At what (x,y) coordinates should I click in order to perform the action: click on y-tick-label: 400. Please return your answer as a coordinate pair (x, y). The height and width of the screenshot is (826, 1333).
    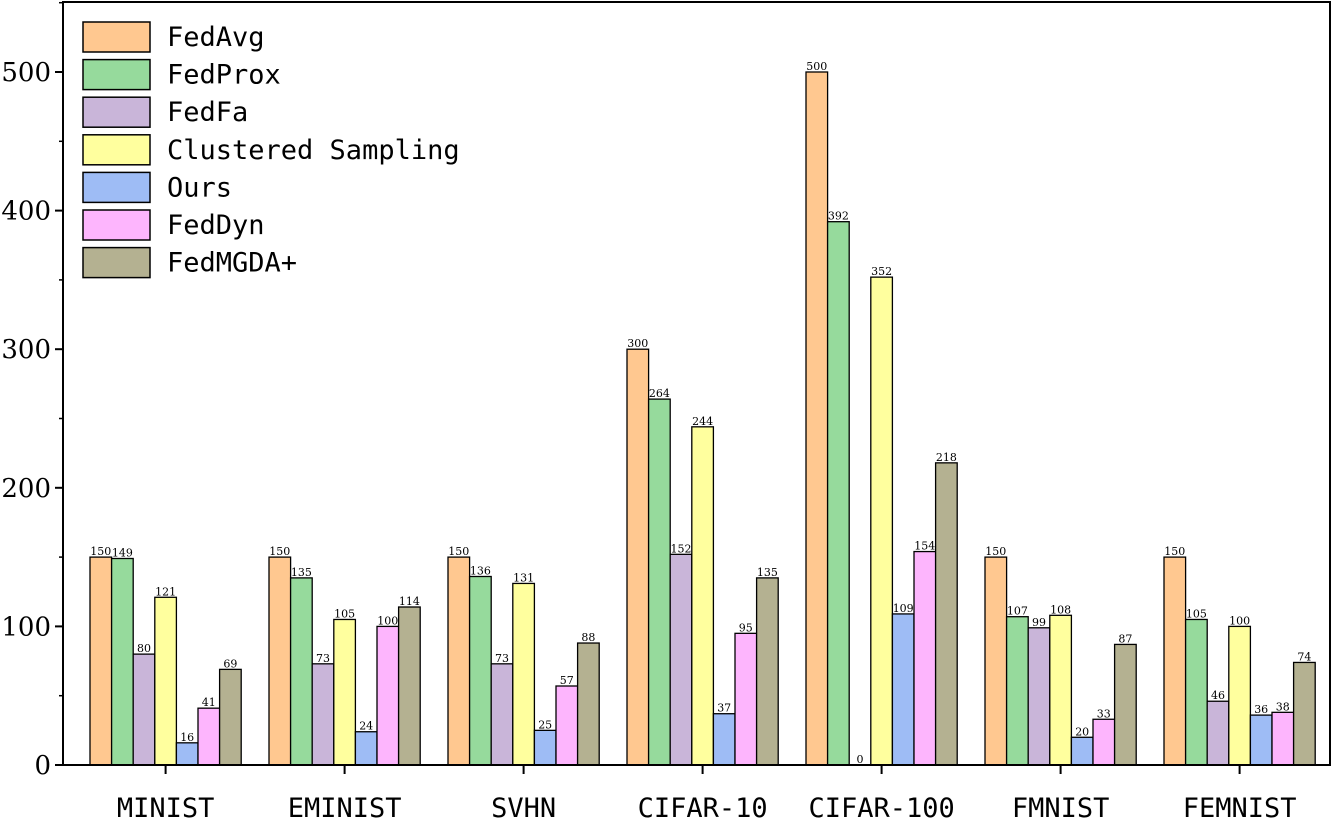
    Looking at the image, I should click on (26, 212).